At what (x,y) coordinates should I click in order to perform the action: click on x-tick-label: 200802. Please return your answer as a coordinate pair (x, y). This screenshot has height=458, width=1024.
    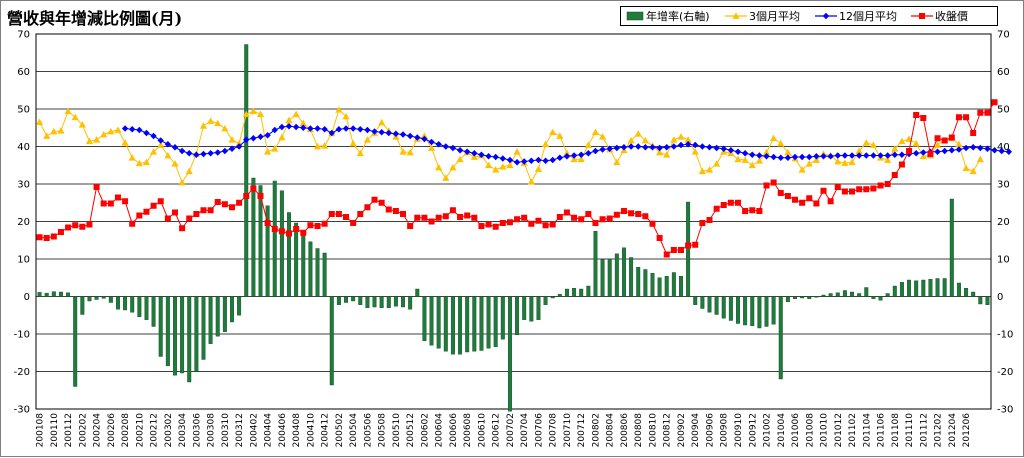
    Looking at the image, I should click on (596, 430).